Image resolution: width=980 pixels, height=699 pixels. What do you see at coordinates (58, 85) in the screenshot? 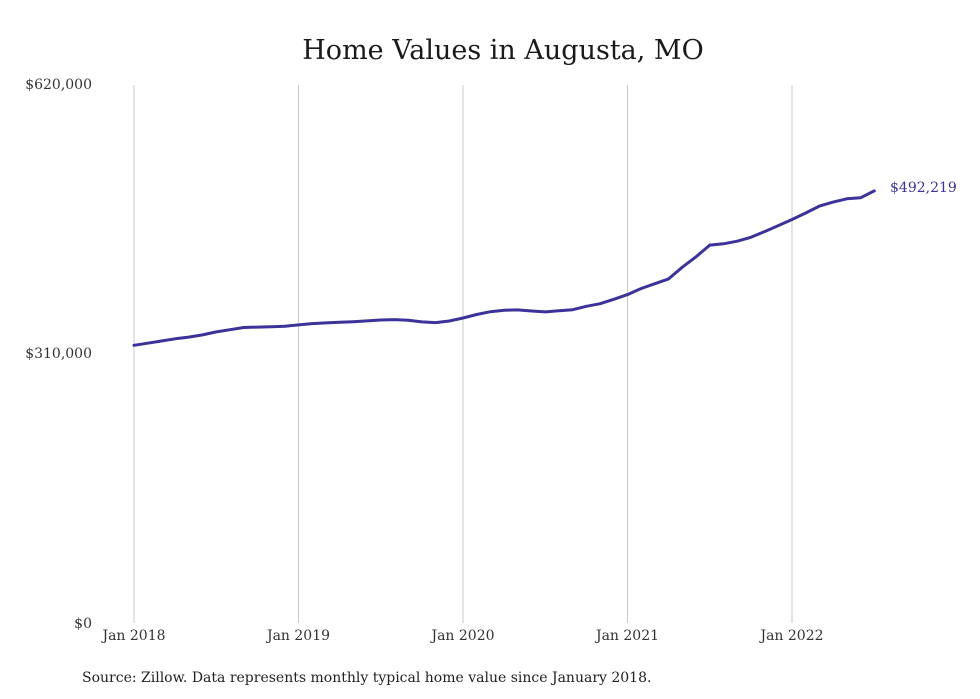
I see `y-tick-label-top: $620,000` at bounding box center [58, 85].